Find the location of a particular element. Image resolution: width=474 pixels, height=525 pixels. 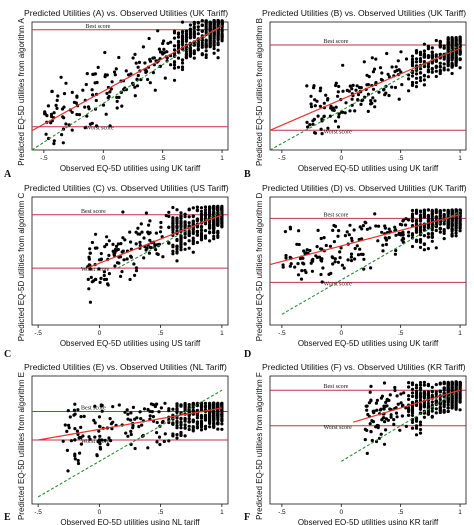

x-tick-label: .5 is located at coordinates (401, 512).